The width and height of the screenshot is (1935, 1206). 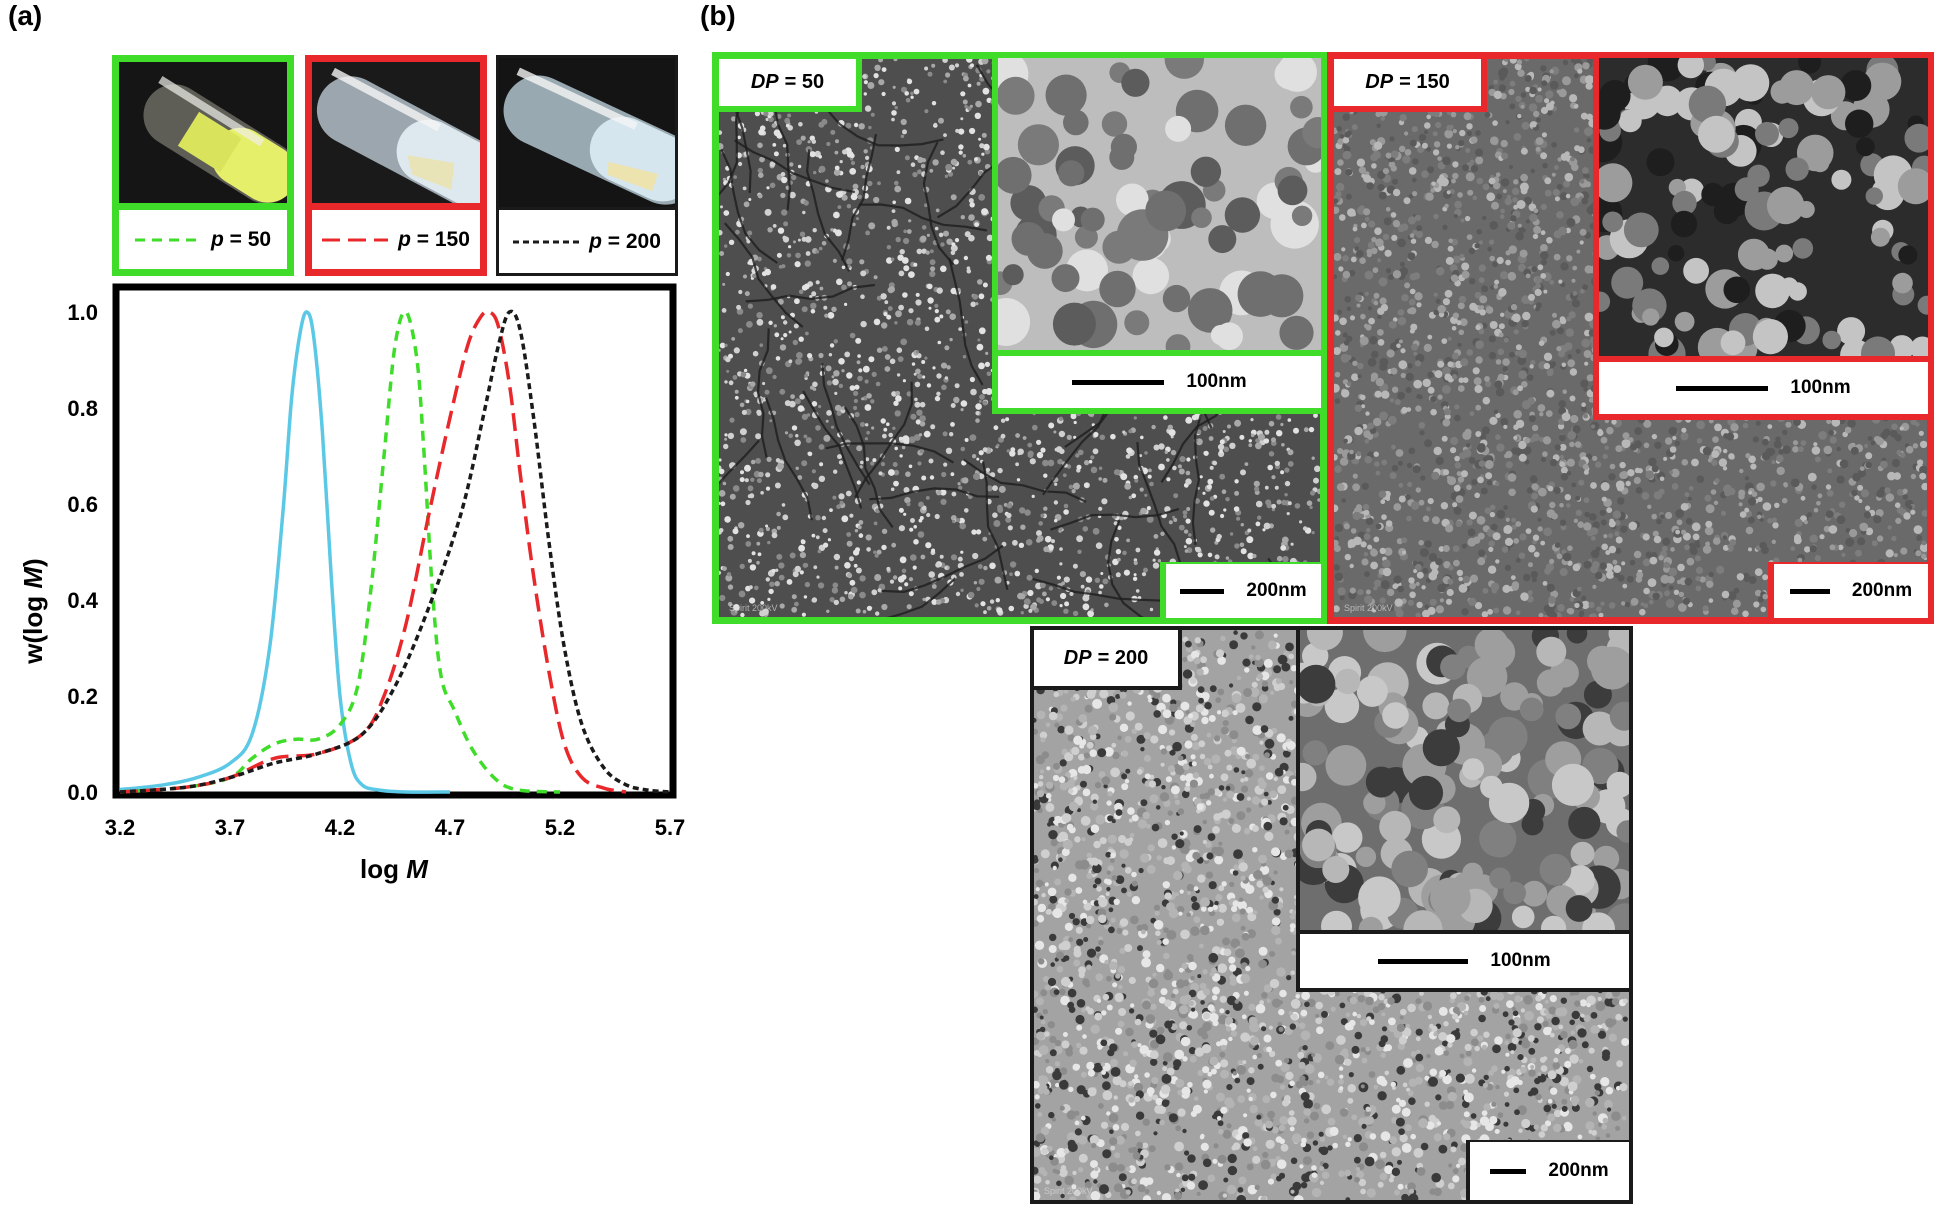 I want to click on x-axis-label: log M, so click(x=394, y=869).